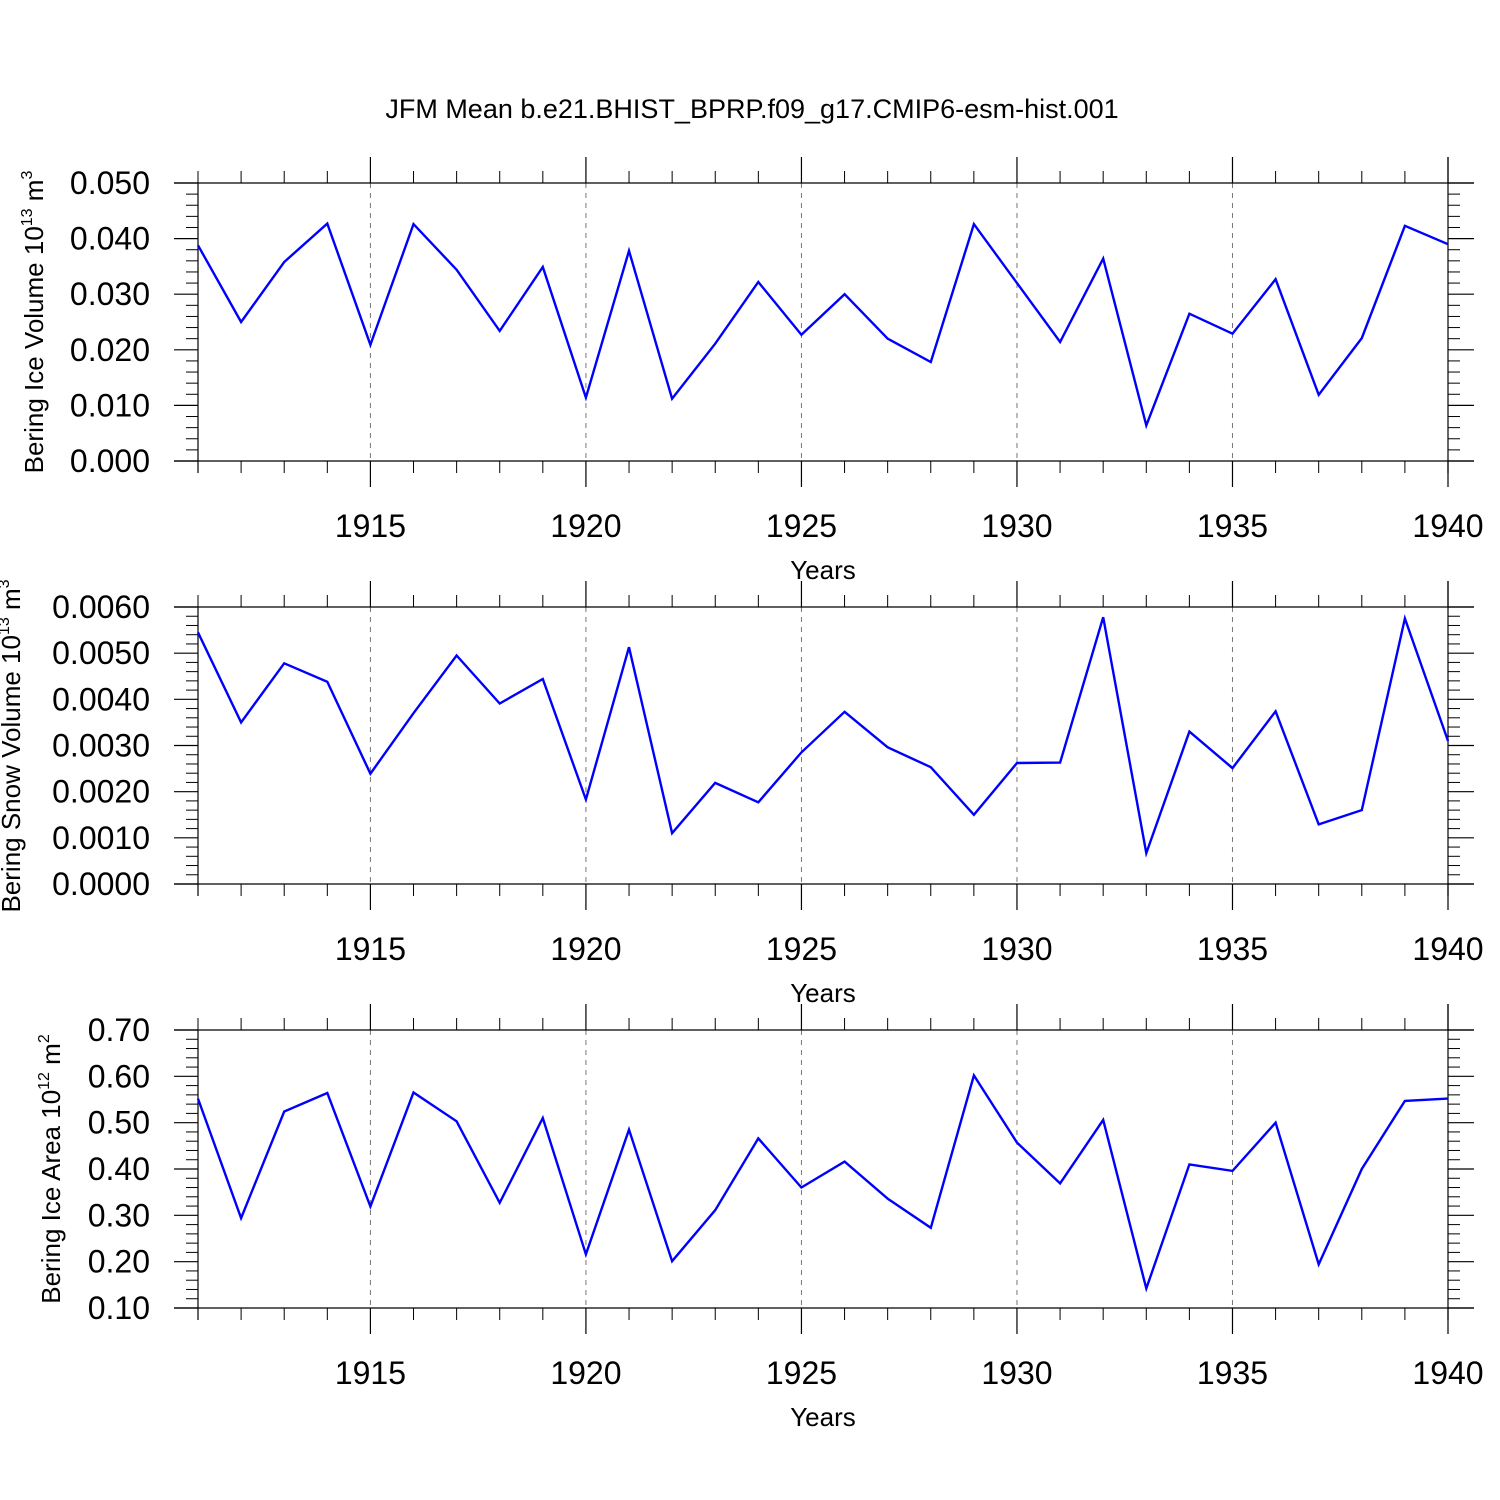  I want to click on y-tick-label: 0.0050, so click(101, 653).